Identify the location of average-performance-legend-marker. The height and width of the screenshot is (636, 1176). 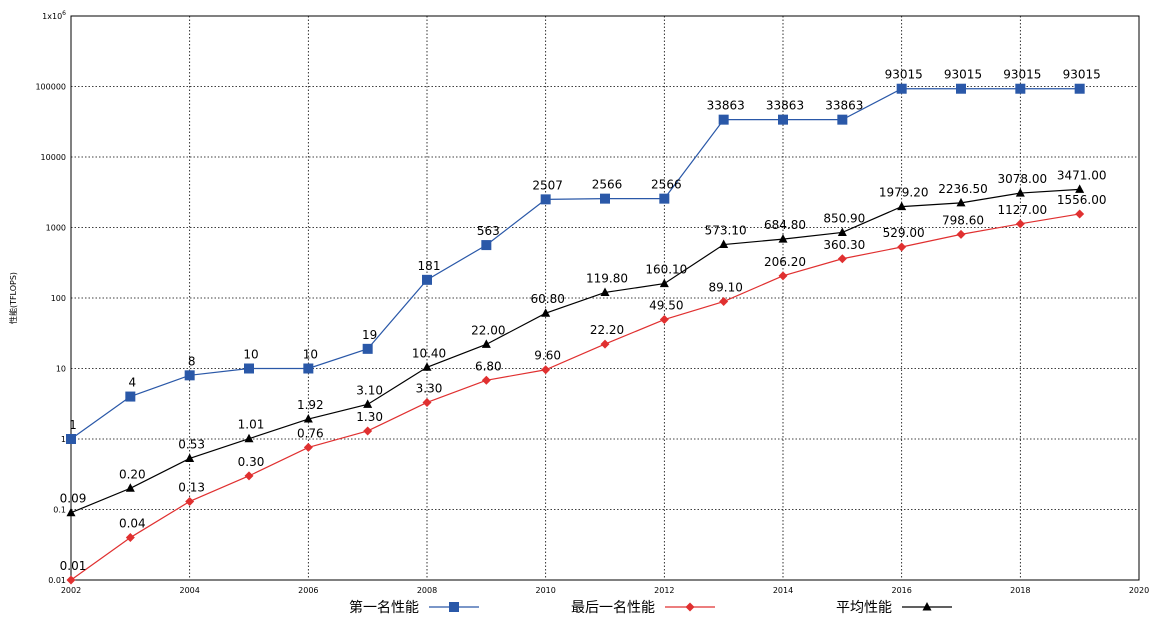
(927, 606).